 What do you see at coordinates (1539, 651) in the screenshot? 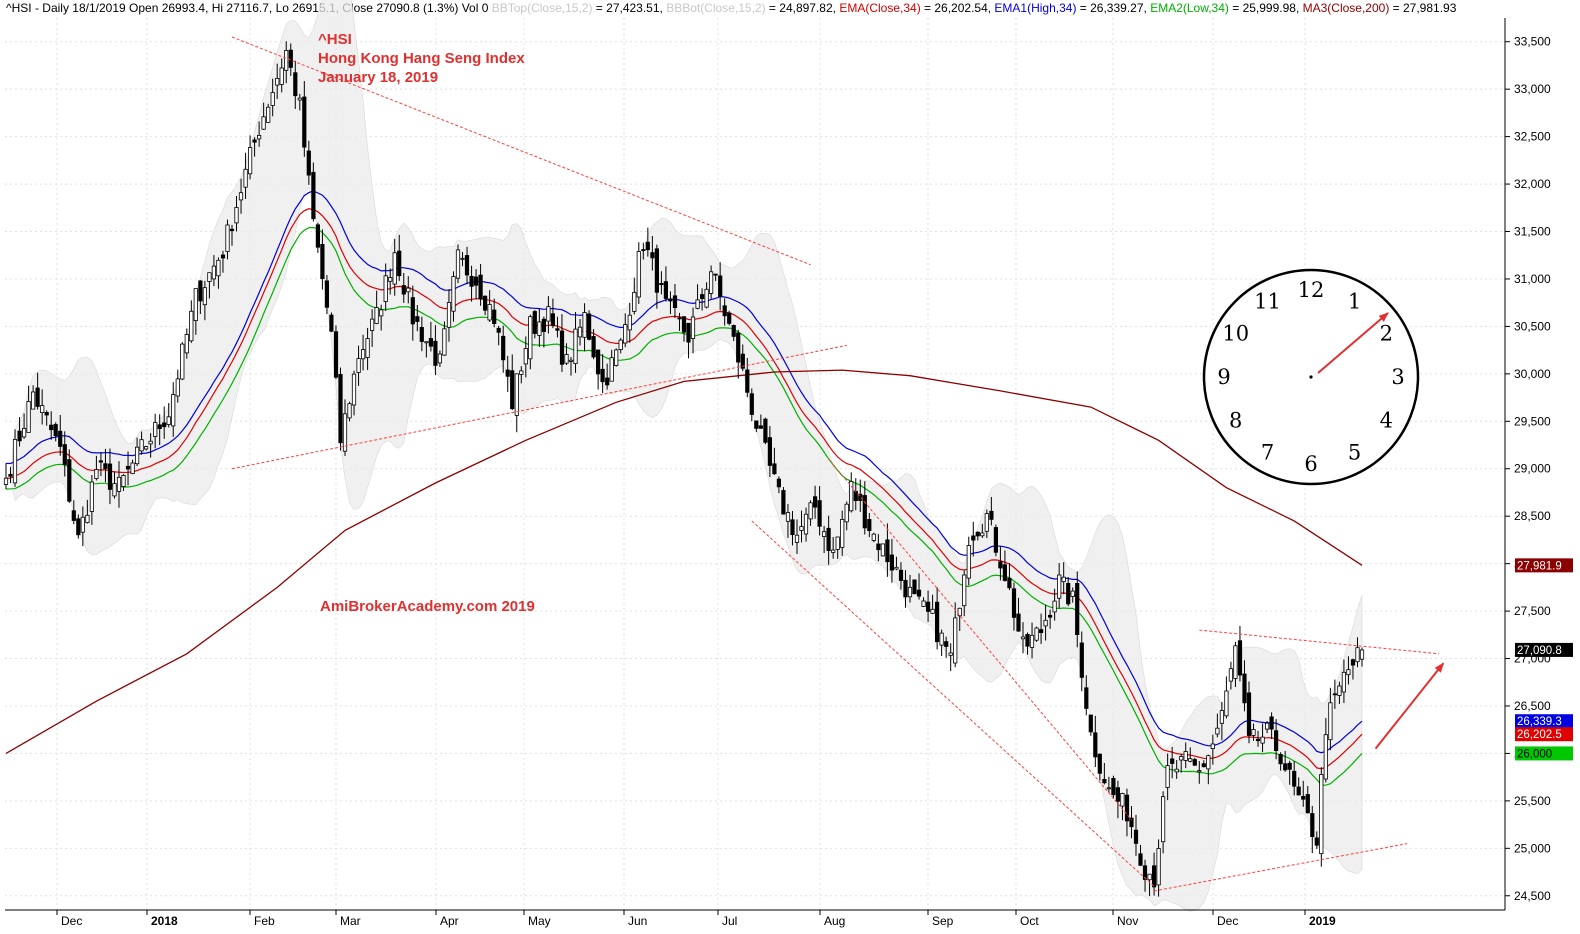
I see `badge-label: 27,090.8` at bounding box center [1539, 651].